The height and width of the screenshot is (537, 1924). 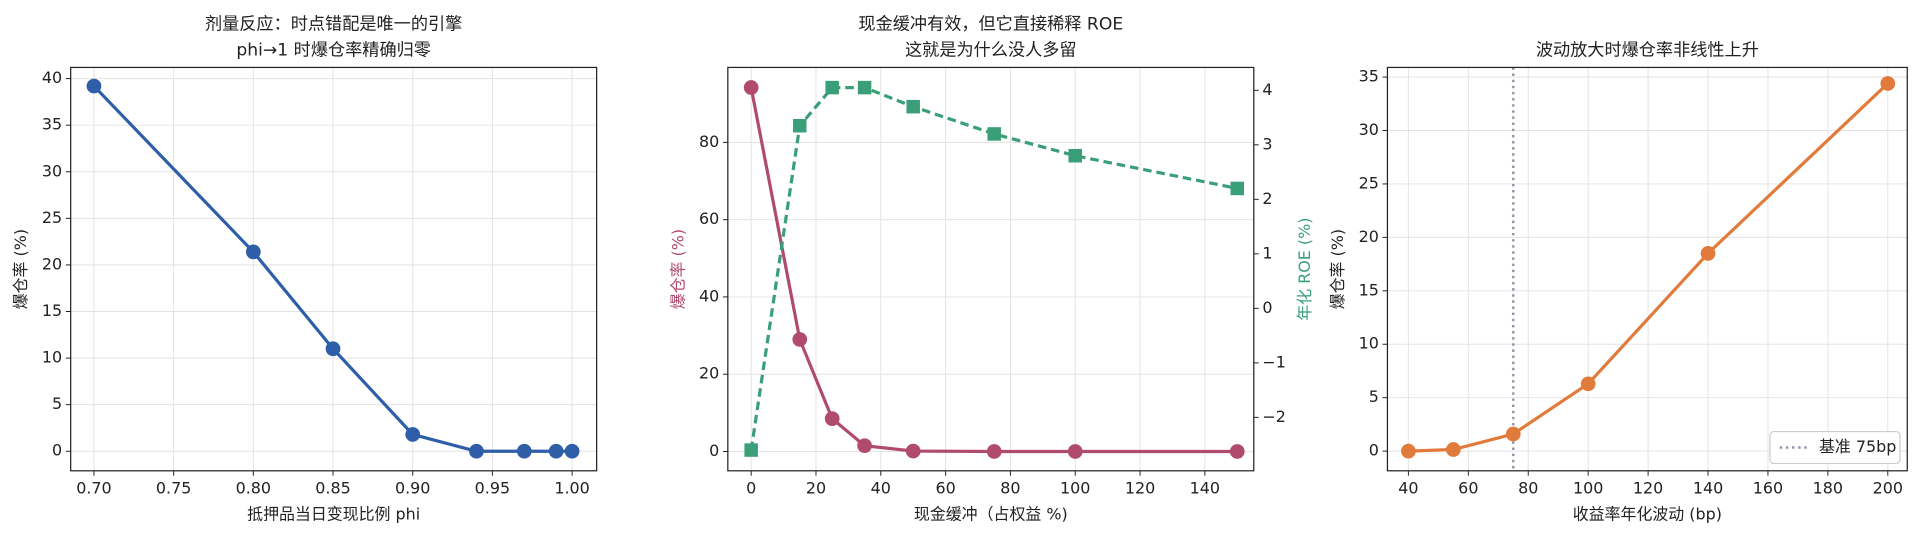 I want to click on x-tick-label: 1.00, so click(x=571, y=488).